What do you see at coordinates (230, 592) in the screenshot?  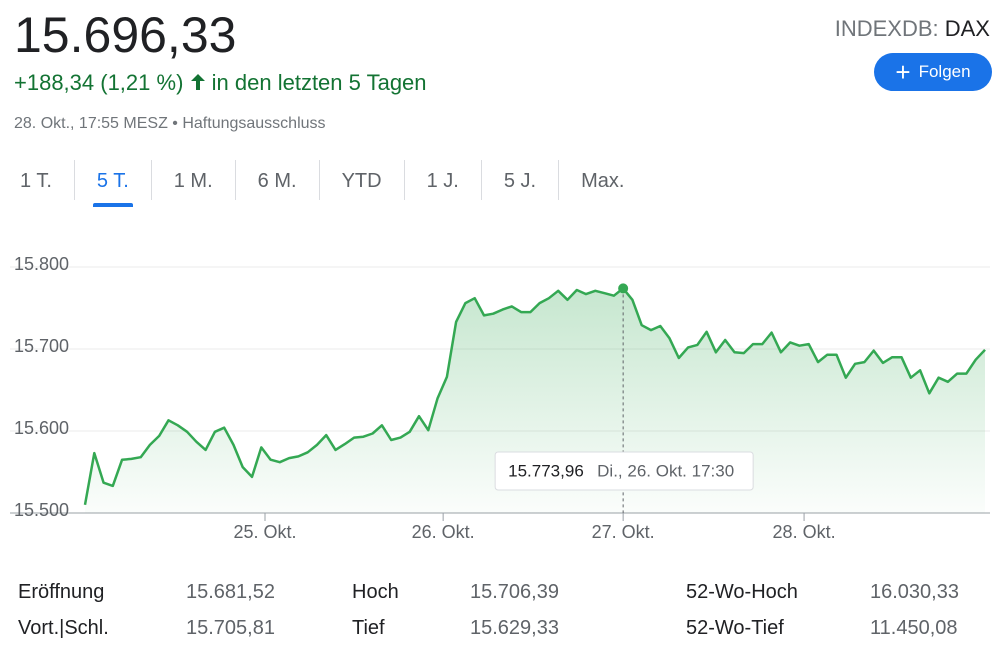 I see `stat-value: 15.681,52` at bounding box center [230, 592].